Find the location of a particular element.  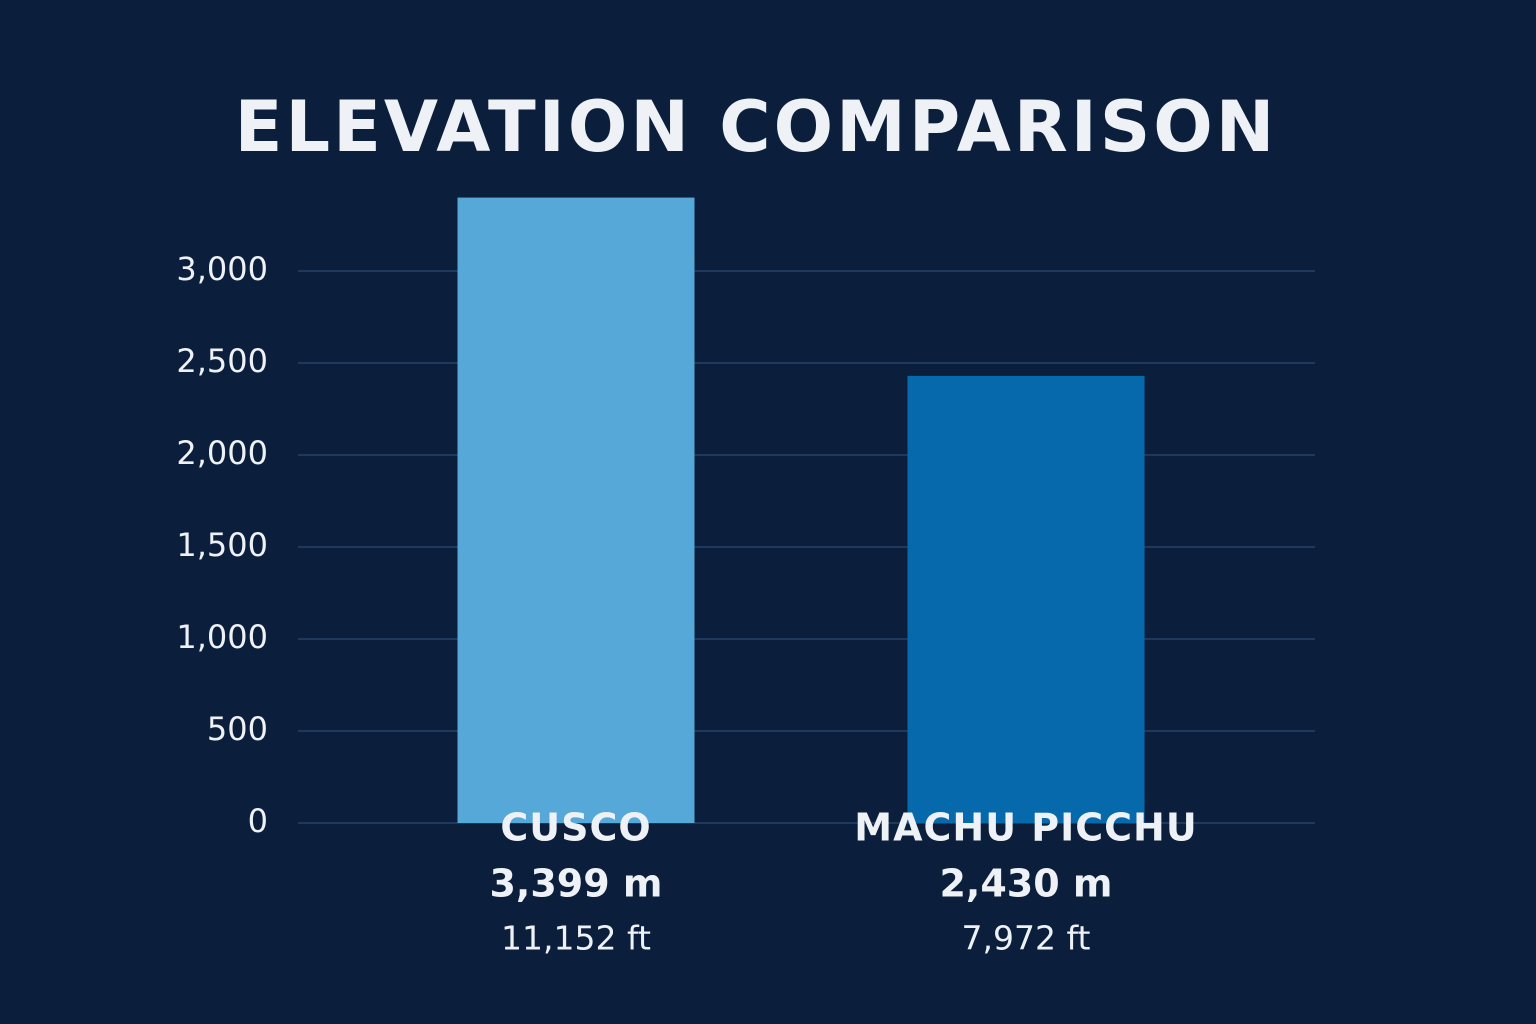

x-tick-label: MACHU PICCHU is located at coordinates (1025, 828).